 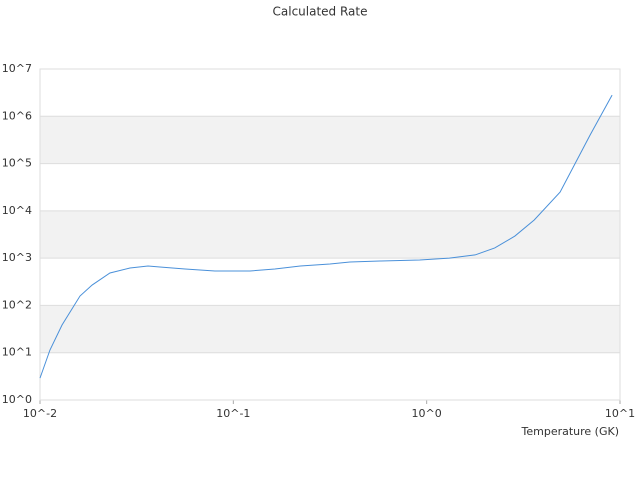 What do you see at coordinates (17, 352) in the screenshot?
I see `y-tick-label: 10^1` at bounding box center [17, 352].